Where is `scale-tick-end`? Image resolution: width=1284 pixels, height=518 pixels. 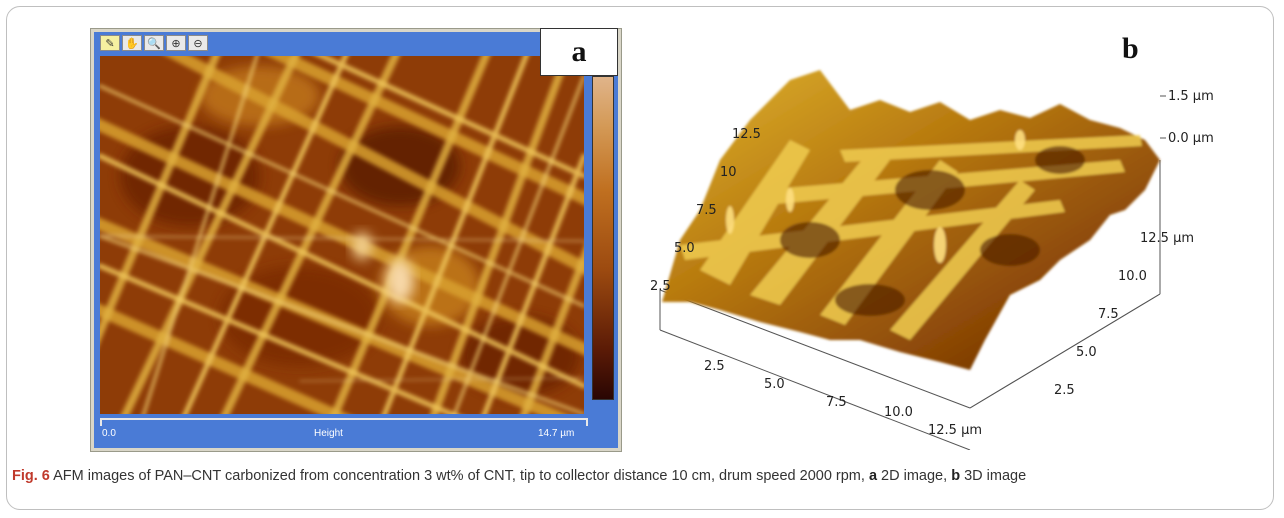 scale-tick-end is located at coordinates (587, 422).